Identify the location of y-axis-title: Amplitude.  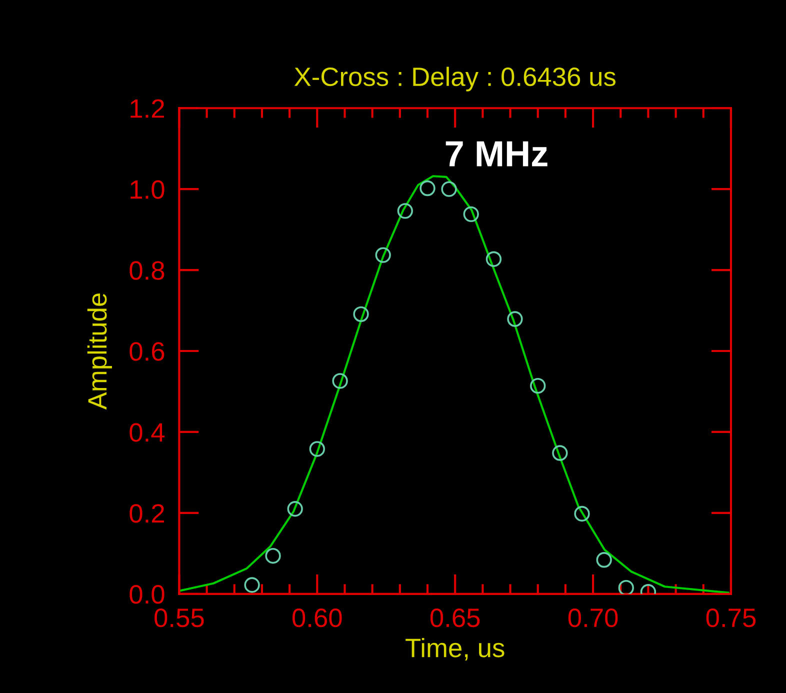
(99, 352).